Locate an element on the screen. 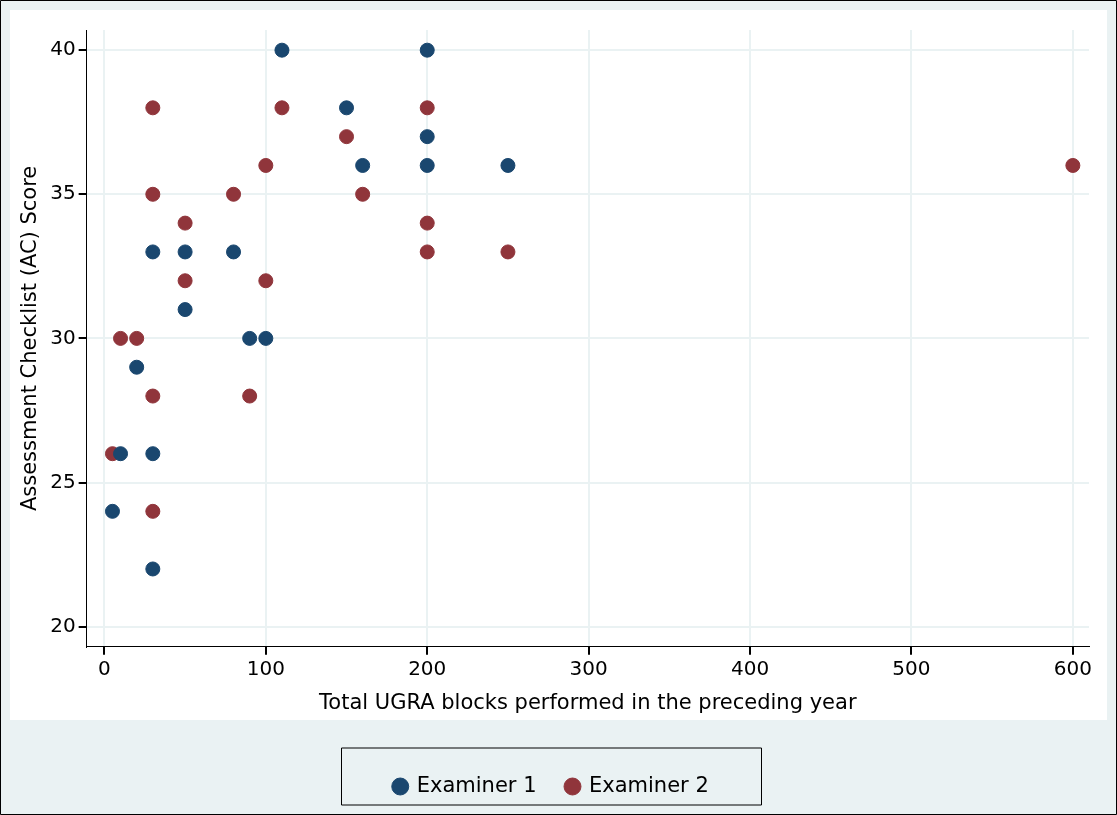 The width and height of the screenshot is (1117, 815). x-tick-label: 100 is located at coordinates (265, 668).